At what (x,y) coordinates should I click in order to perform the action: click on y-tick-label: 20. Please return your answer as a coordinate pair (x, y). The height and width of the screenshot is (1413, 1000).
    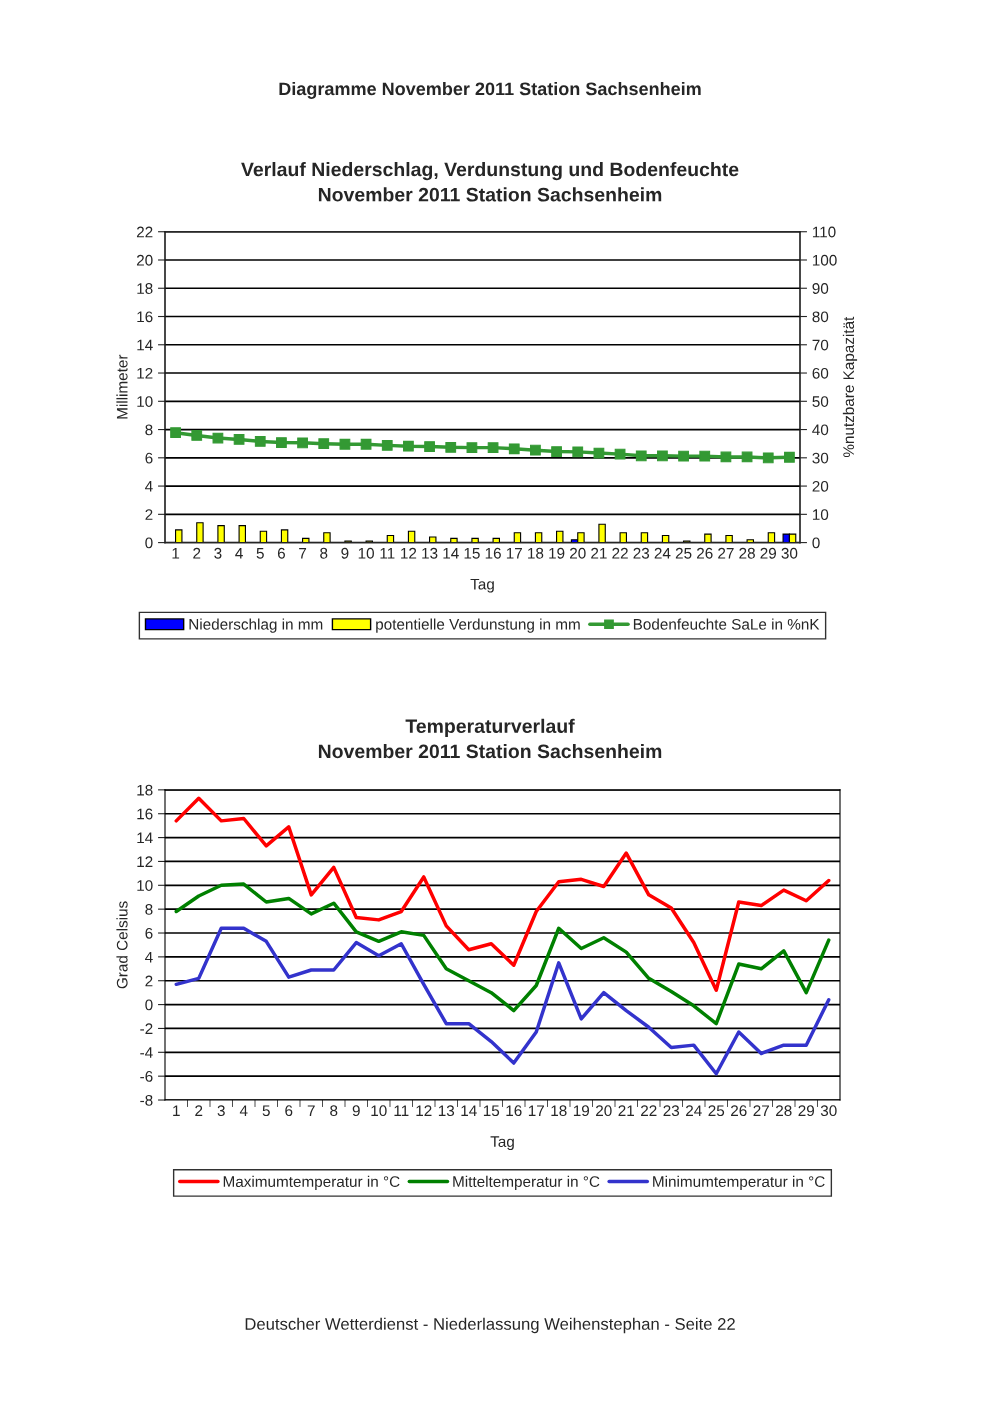
    Looking at the image, I should click on (144, 260).